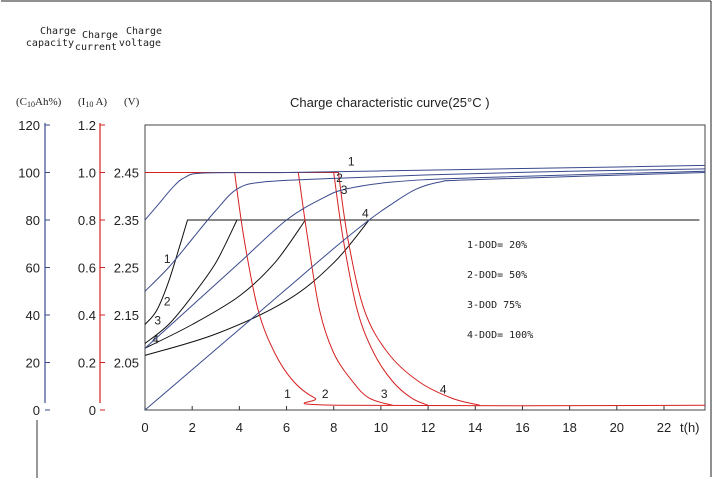 This screenshot has height=478, width=712. I want to click on capacity-tick-label: 20, so click(33, 363).